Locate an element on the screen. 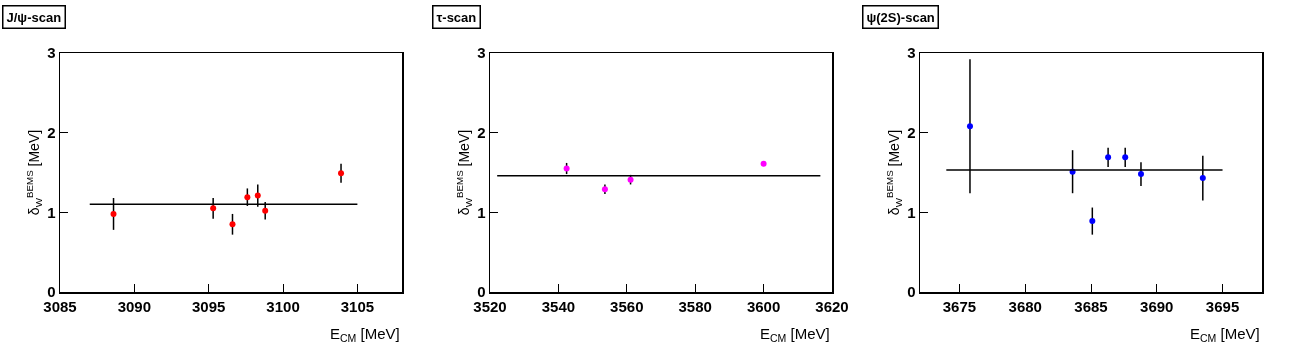 Image resolution: width=1291 pixels, height=347 pixels. x-tick-label: 3680 is located at coordinates (1025, 306).